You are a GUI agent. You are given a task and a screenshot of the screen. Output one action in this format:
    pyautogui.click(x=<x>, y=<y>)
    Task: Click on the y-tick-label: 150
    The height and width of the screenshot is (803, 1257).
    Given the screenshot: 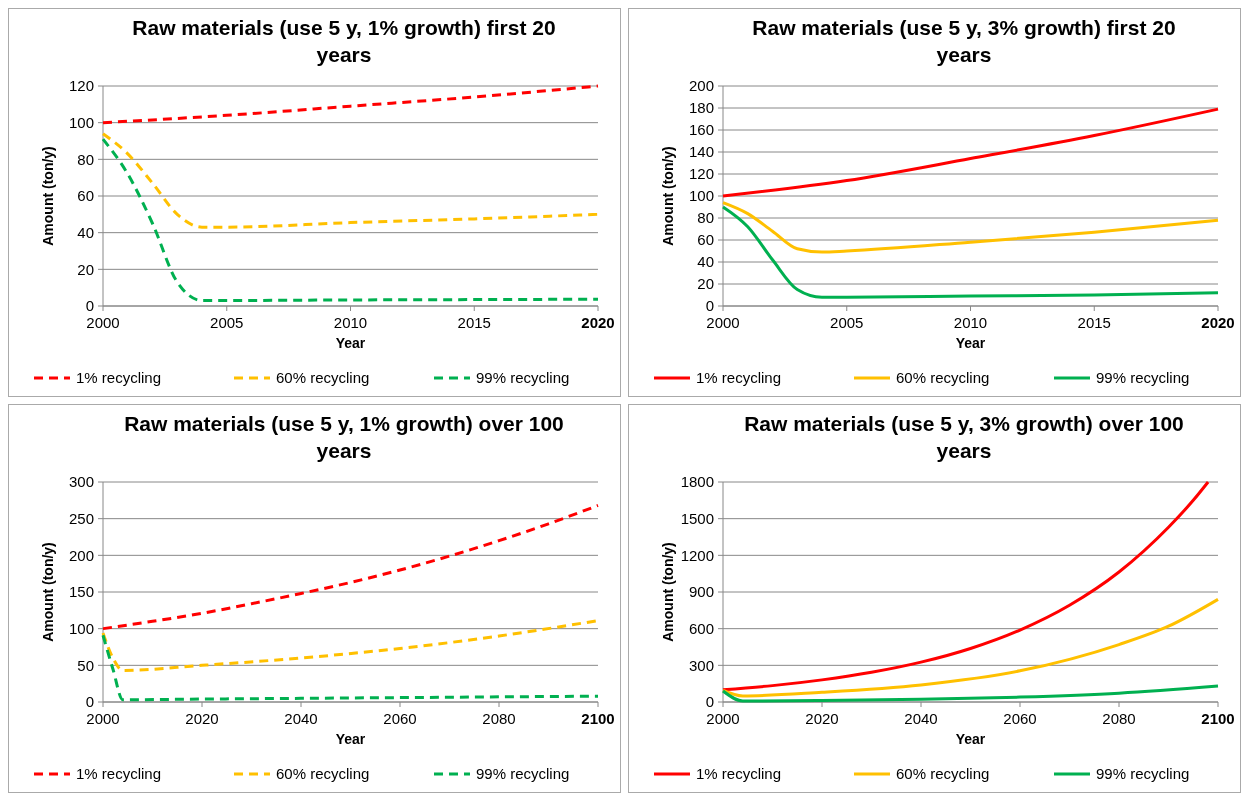 What is the action you would take?
    pyautogui.click(x=81, y=592)
    